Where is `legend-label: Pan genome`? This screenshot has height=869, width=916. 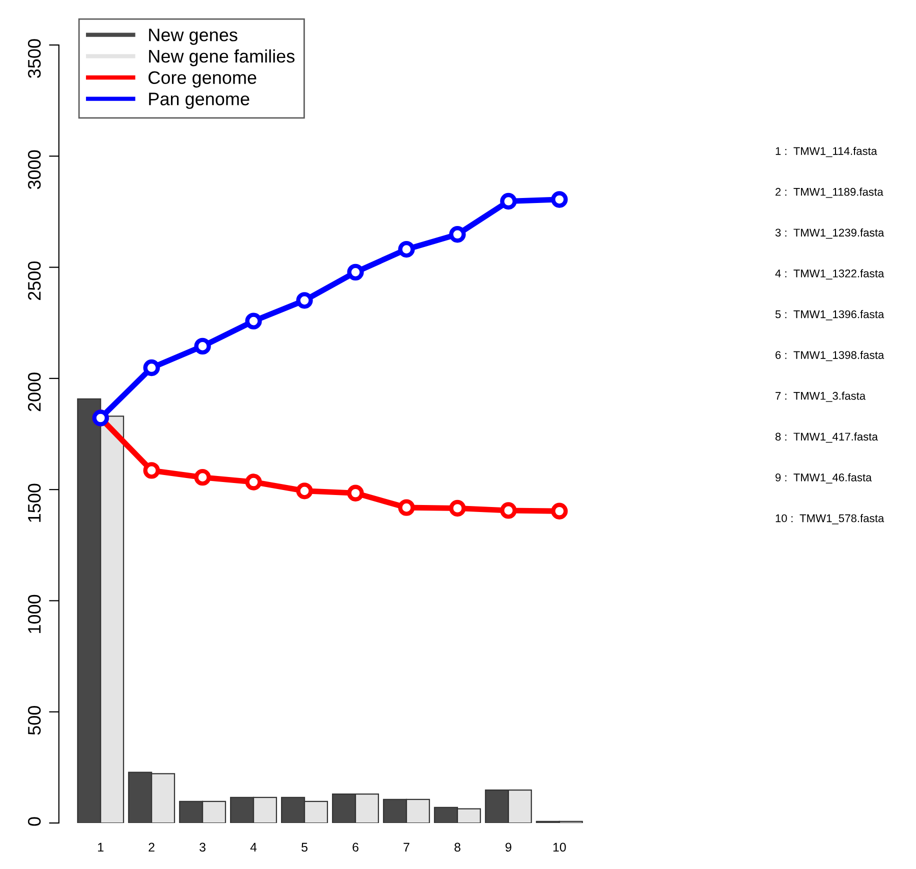 legend-label: Pan genome is located at coordinates (199, 100).